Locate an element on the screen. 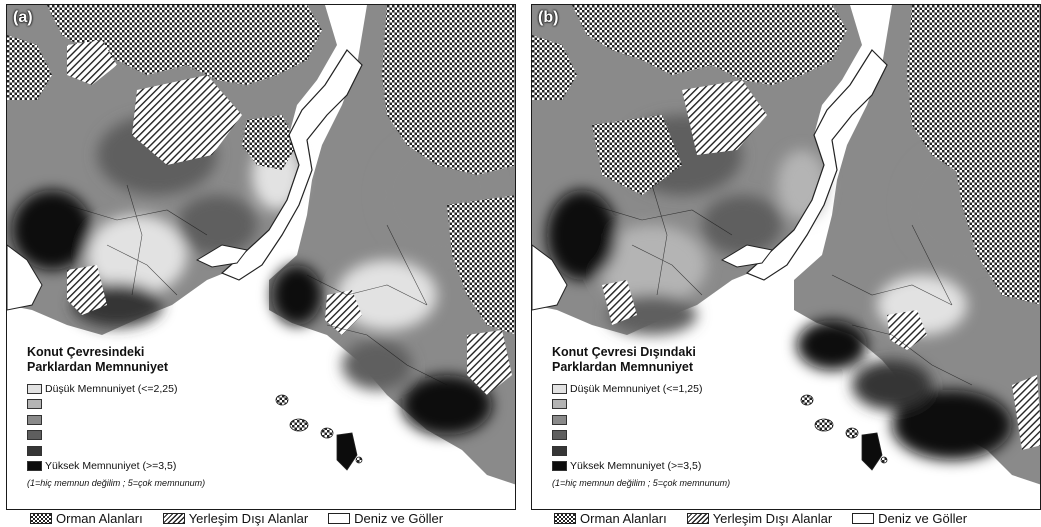 This screenshot has width=1041, height=527. legend-row-1: Düşük Memnuniyet (<=1,25) is located at coordinates (702, 389).